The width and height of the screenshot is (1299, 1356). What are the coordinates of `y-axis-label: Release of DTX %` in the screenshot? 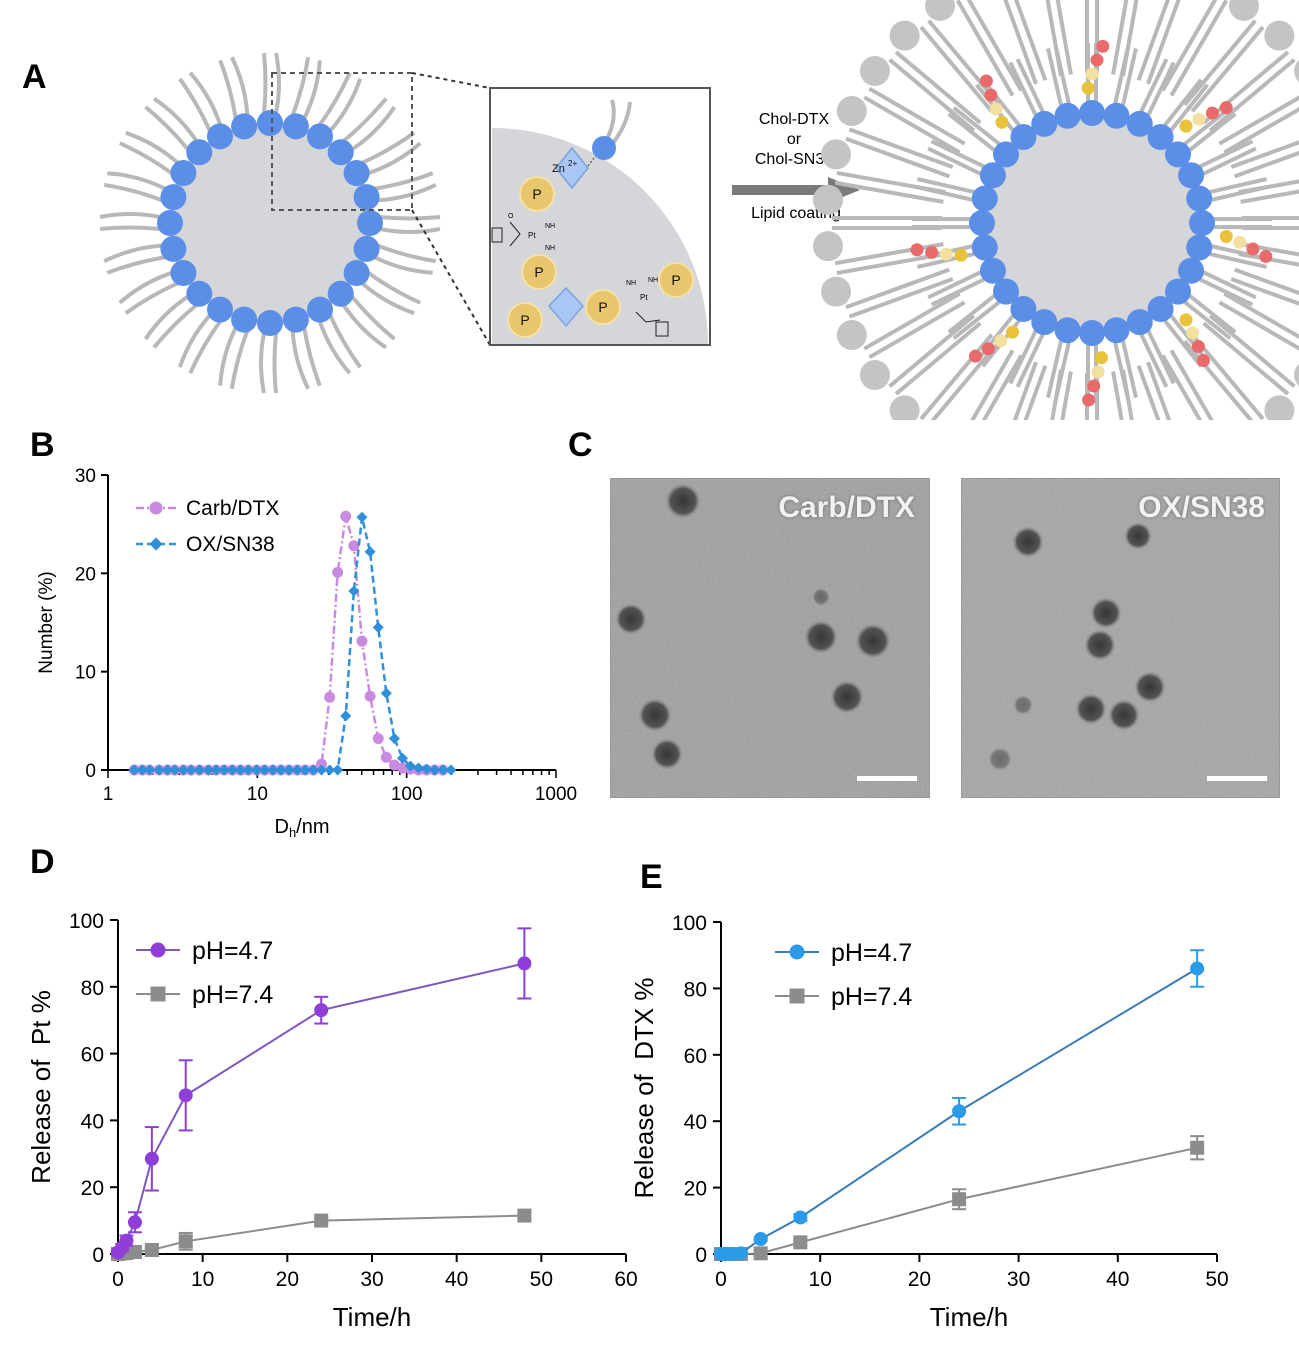 It's located at (644, 1087).